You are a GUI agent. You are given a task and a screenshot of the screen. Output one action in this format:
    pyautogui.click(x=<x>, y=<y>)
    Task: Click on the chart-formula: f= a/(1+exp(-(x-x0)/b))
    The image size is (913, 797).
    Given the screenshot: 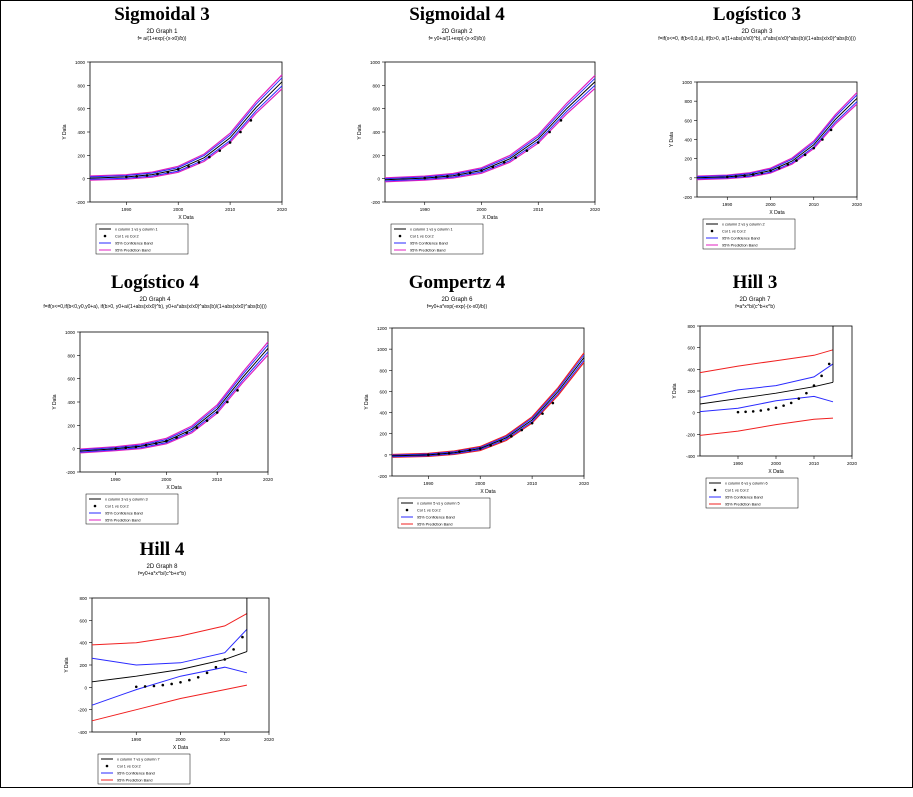 What is the action you would take?
    pyautogui.click(x=162, y=39)
    